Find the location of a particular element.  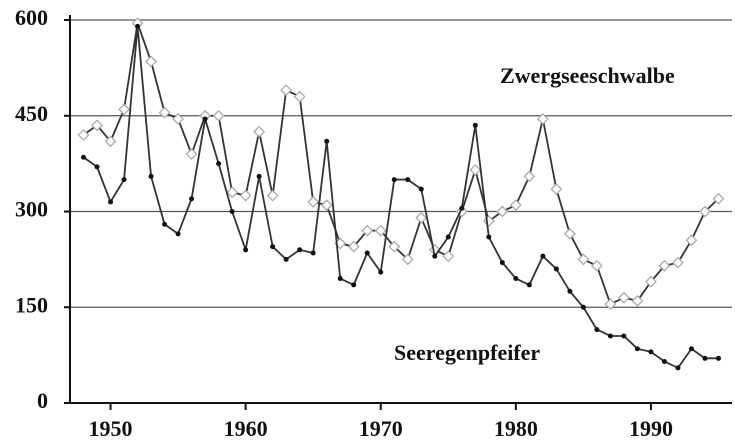

y-tick-label: 600 is located at coordinates (31, 17).